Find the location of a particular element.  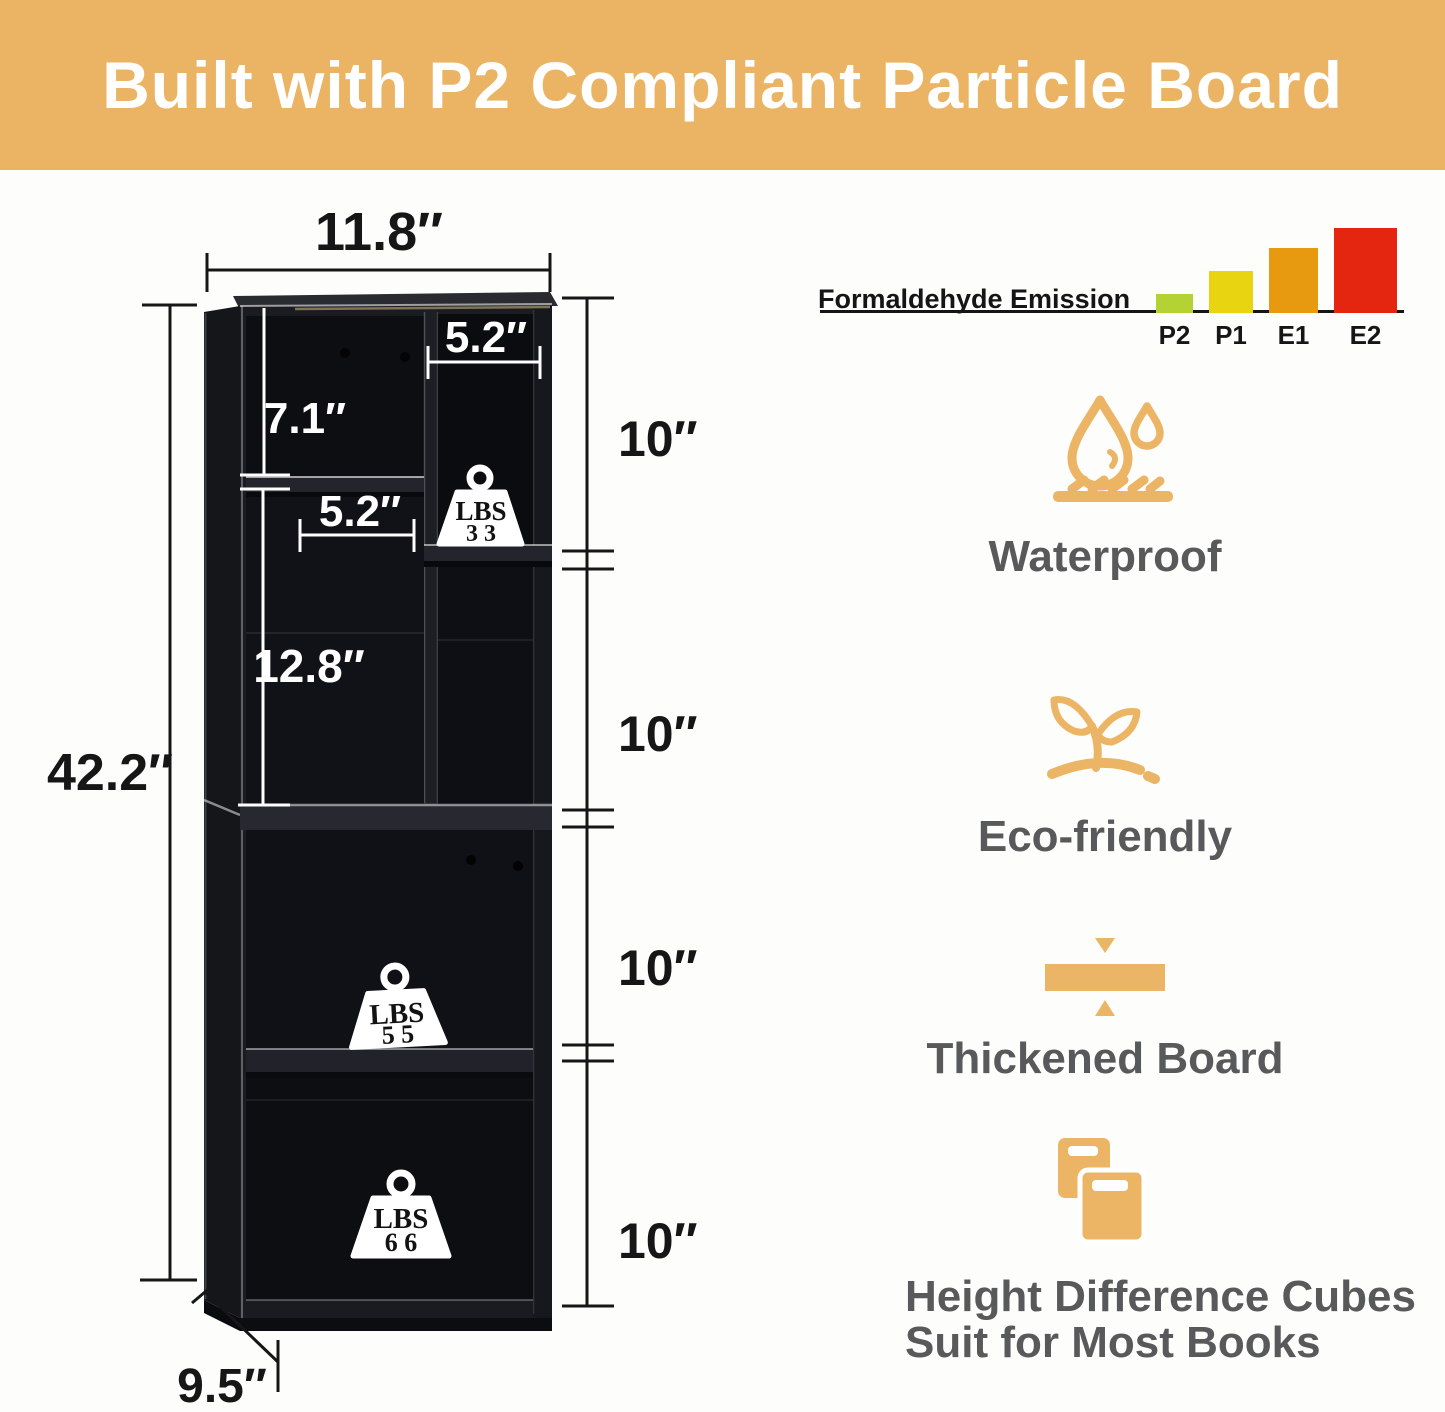

feature-label-eco-friendly: Eco-friendly is located at coordinates (1105, 836).